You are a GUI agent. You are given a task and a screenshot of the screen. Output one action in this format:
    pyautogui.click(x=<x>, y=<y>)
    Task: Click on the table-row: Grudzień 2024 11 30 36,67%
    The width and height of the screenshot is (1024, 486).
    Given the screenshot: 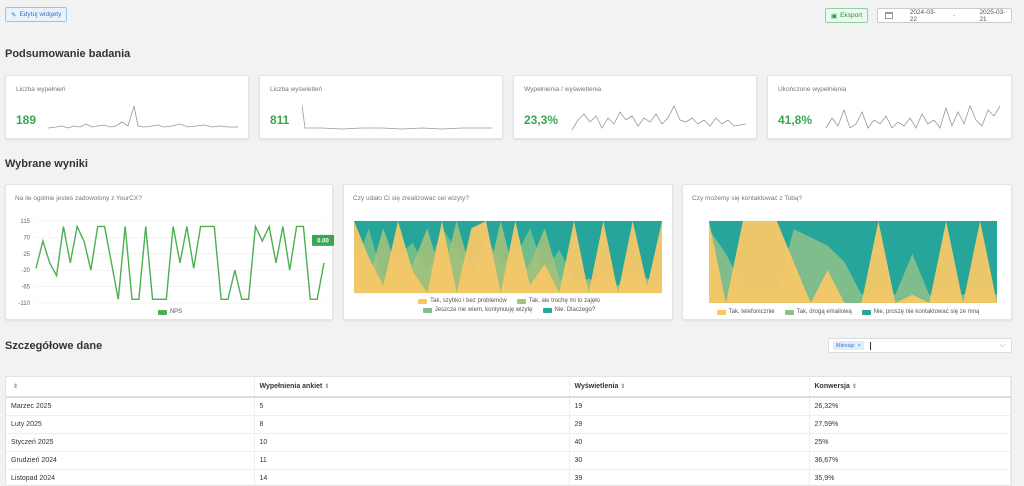 What is the action you would take?
    pyautogui.click(x=508, y=460)
    